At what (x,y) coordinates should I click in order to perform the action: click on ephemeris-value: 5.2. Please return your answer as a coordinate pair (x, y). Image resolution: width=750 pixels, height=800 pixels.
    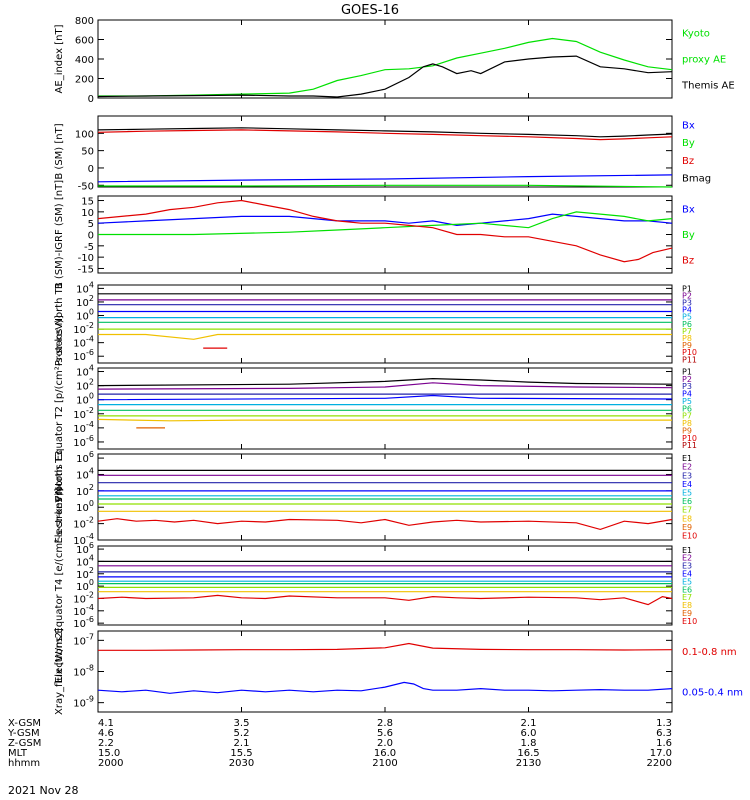
    Looking at the image, I should click on (242, 733).